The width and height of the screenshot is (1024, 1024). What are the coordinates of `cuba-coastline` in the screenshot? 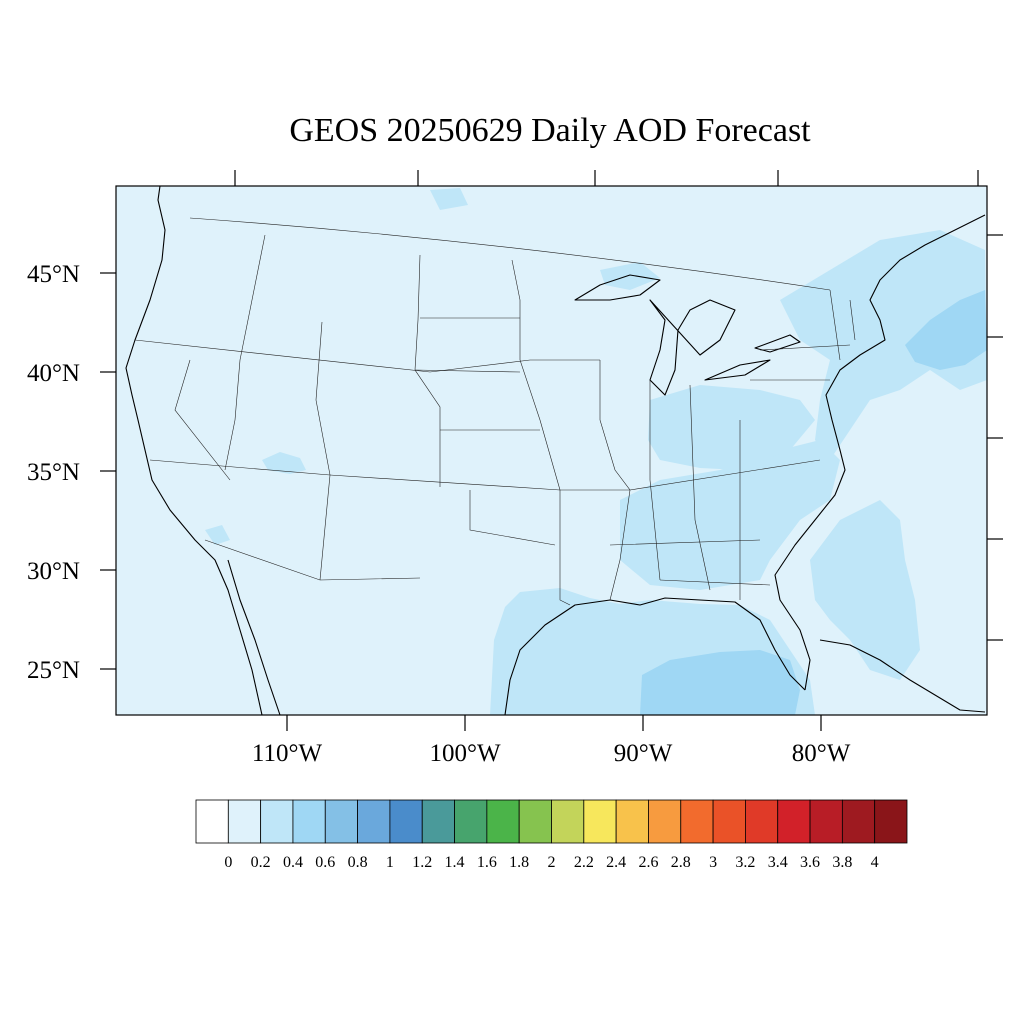 It's located at (902, 676).